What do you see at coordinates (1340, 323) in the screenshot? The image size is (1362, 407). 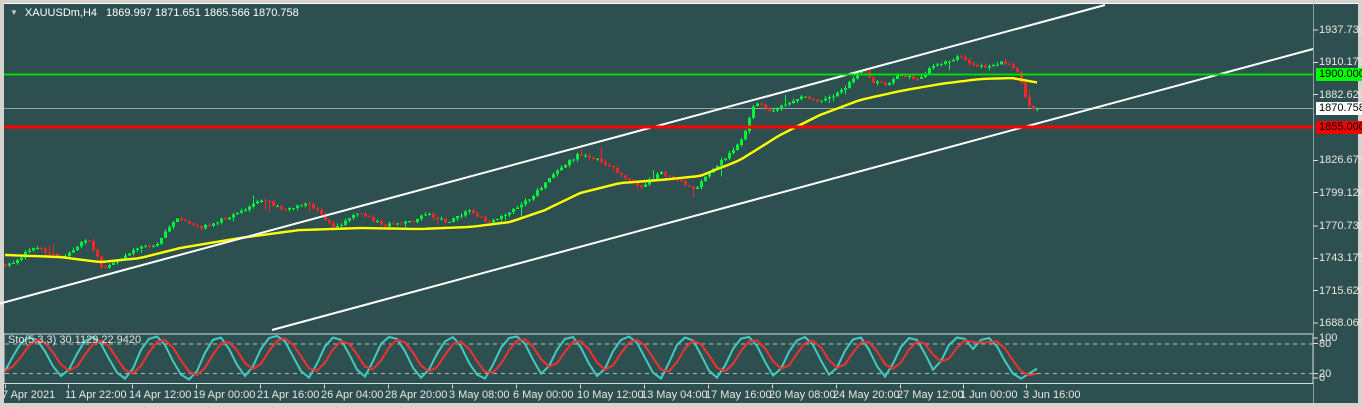 I see `price-axis-label: 1688.065` at bounding box center [1340, 323].